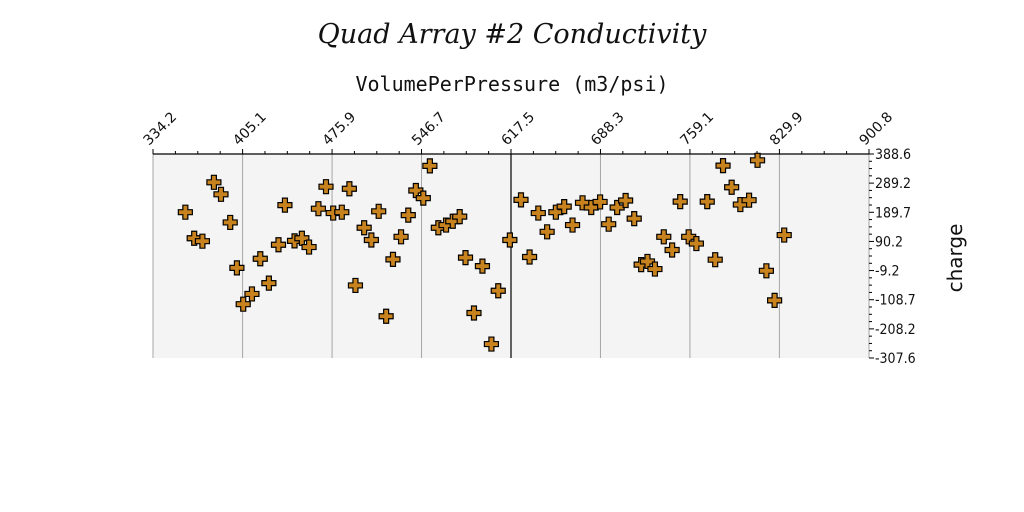  I want to click on x-tick-label: 334.2, so click(161, 129).